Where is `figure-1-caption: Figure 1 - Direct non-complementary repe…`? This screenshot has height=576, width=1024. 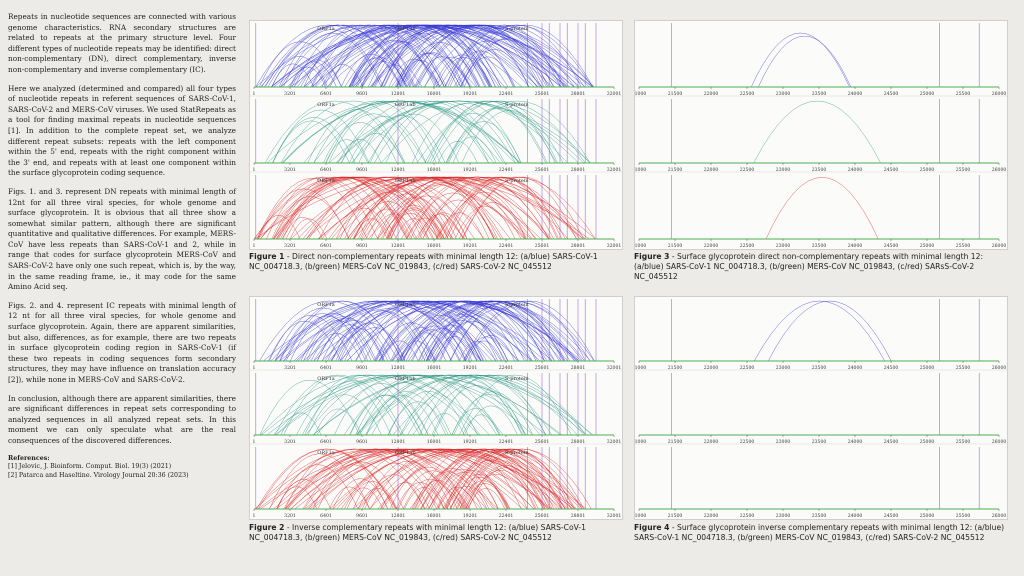 figure-1-caption: Figure 1 - Direct non-complementary repe… is located at coordinates (423, 261).